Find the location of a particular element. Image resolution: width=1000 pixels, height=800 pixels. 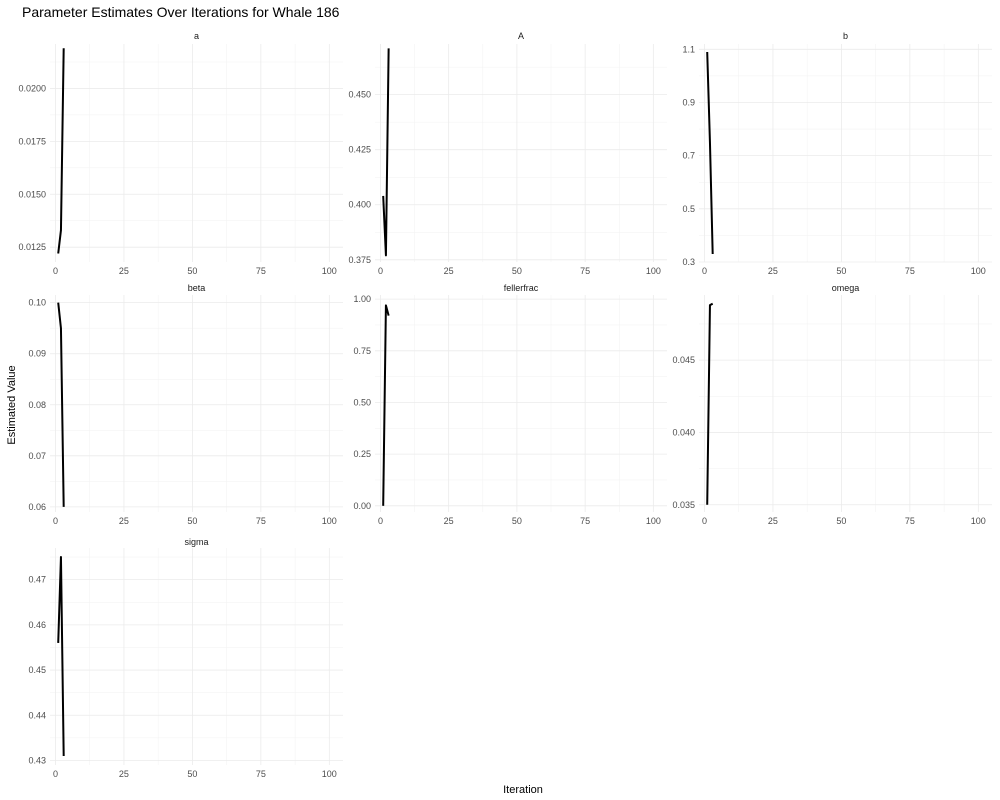

y-tick-label: 0.7 is located at coordinates (688, 156).